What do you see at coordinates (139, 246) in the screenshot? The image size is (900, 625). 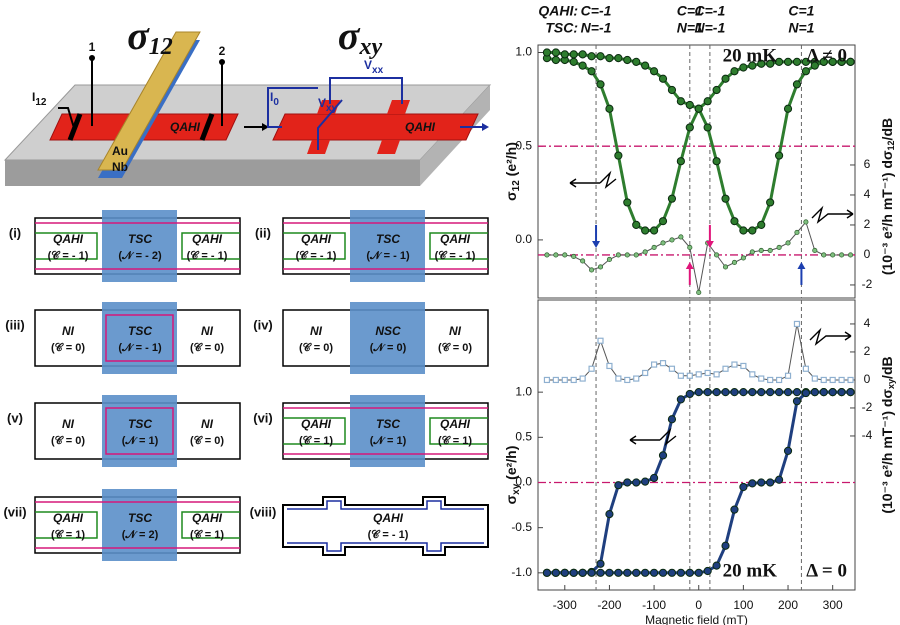 I see `sc-region` at bounding box center [139, 246].